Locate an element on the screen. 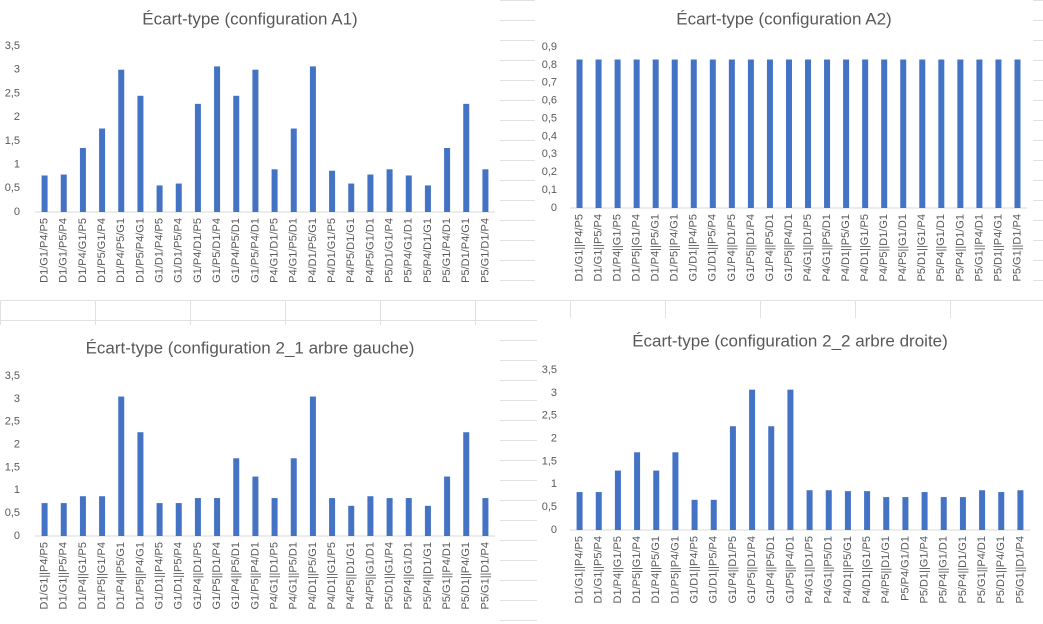 The width and height of the screenshot is (1043, 624). x-tick-label: P4/D1||G1/P5 is located at coordinates (332, 575).